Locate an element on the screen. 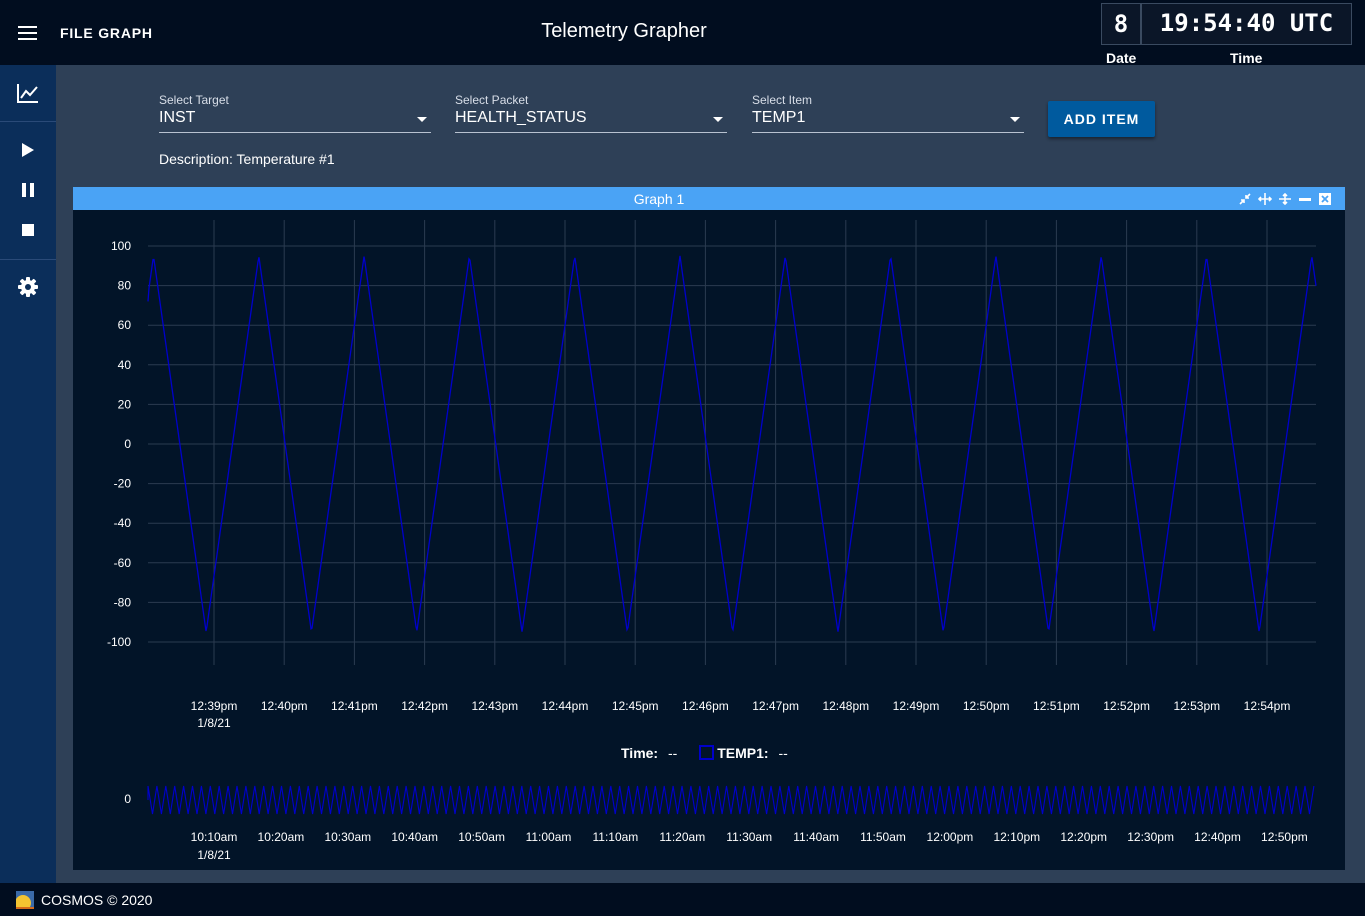 This screenshot has height=916, width=1365. legend-time-value: -- is located at coordinates (672, 753).